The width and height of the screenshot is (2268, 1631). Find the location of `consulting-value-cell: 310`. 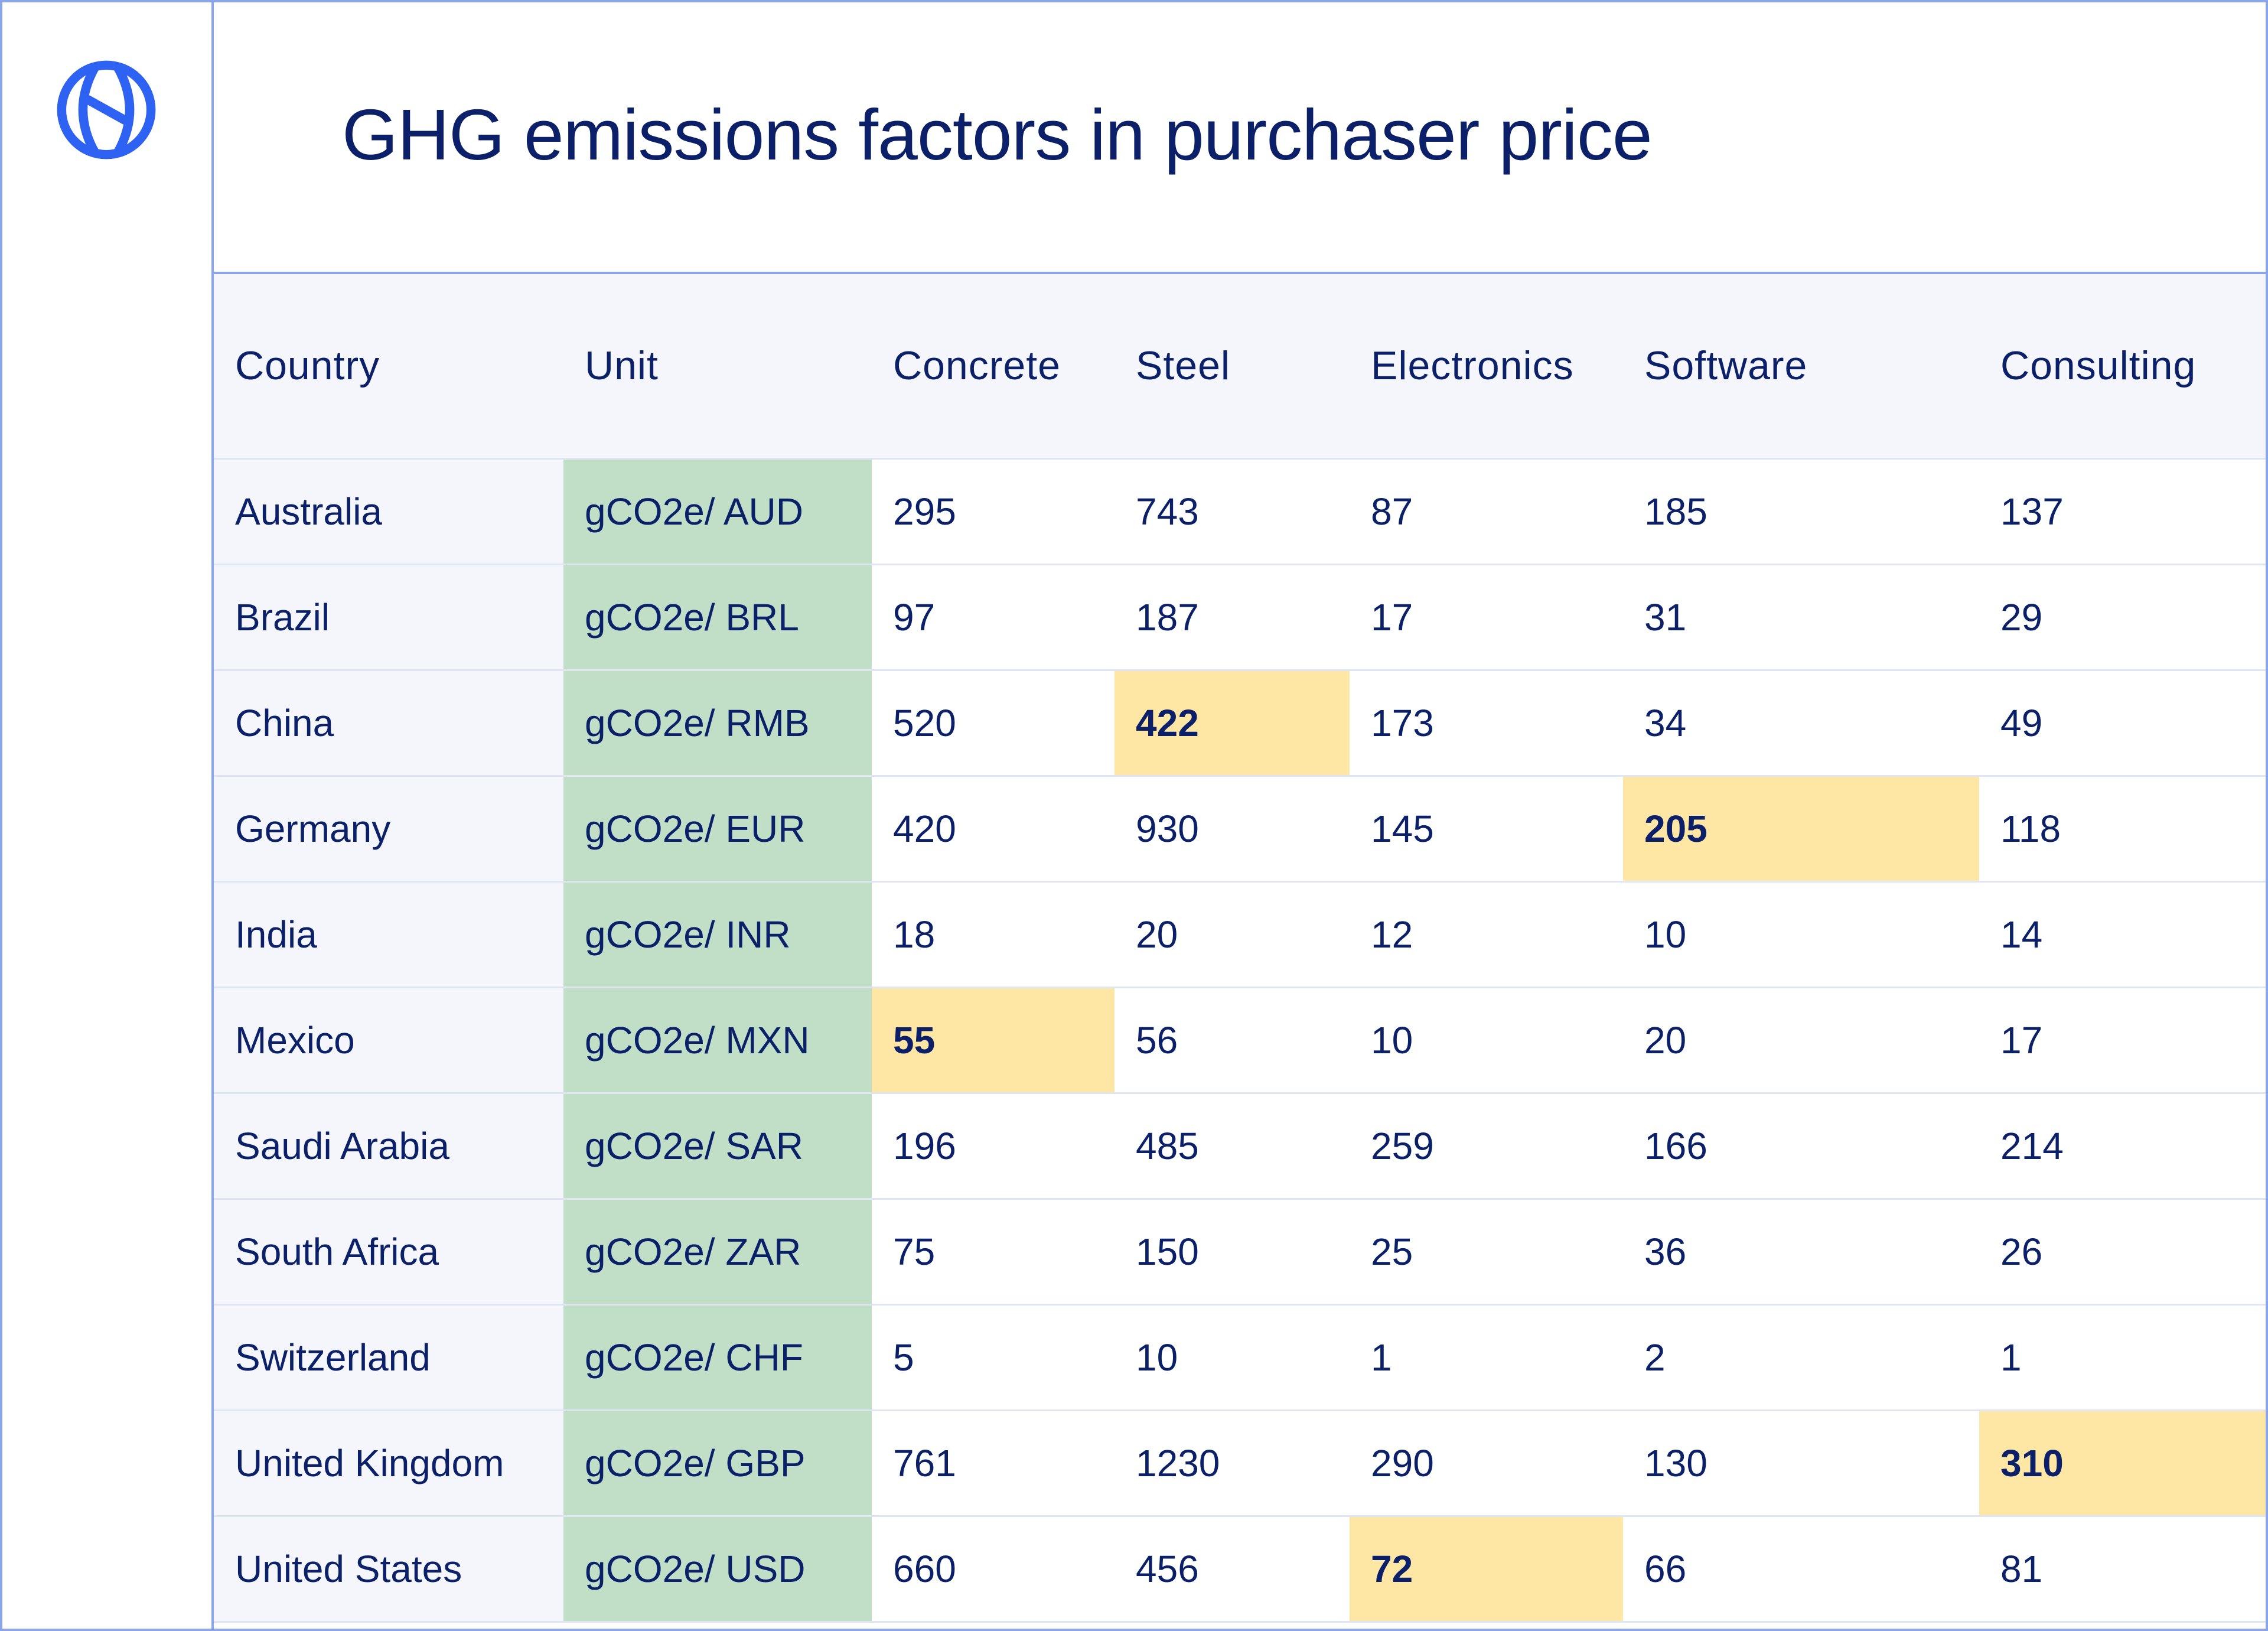

consulting-value-cell: 310 is located at coordinates (2122, 1463).